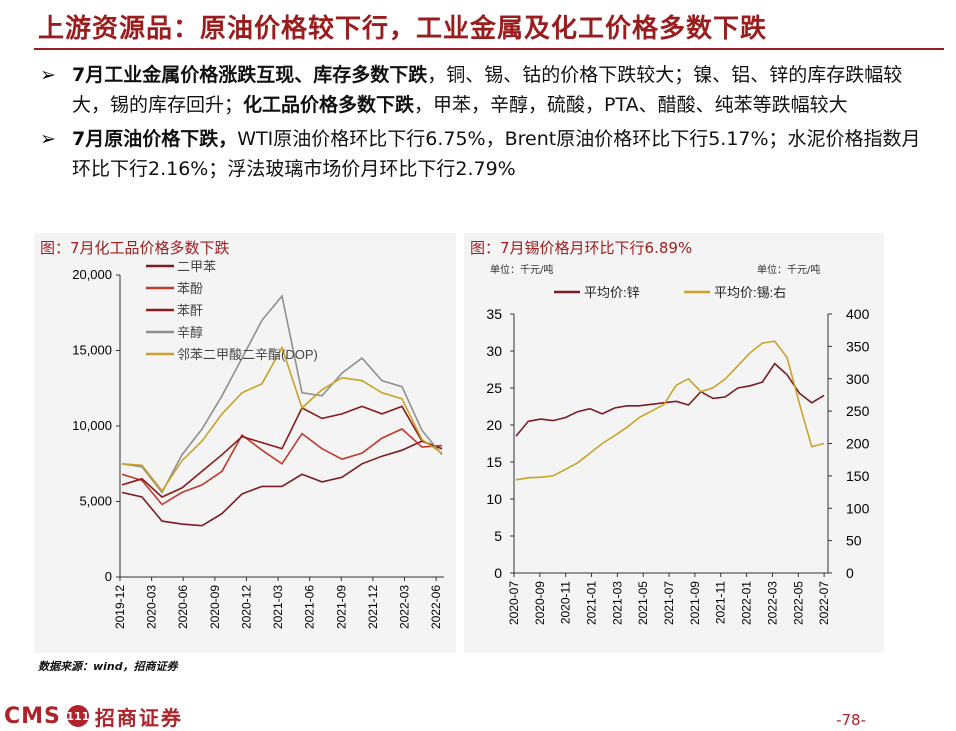 The height and width of the screenshot is (731, 956). I want to click on bullet-text: ，铜、锡、钴的价格下跌较大；镍、铝、锌的库存跌幅较大，锡的库存回升；, so click(487, 90).